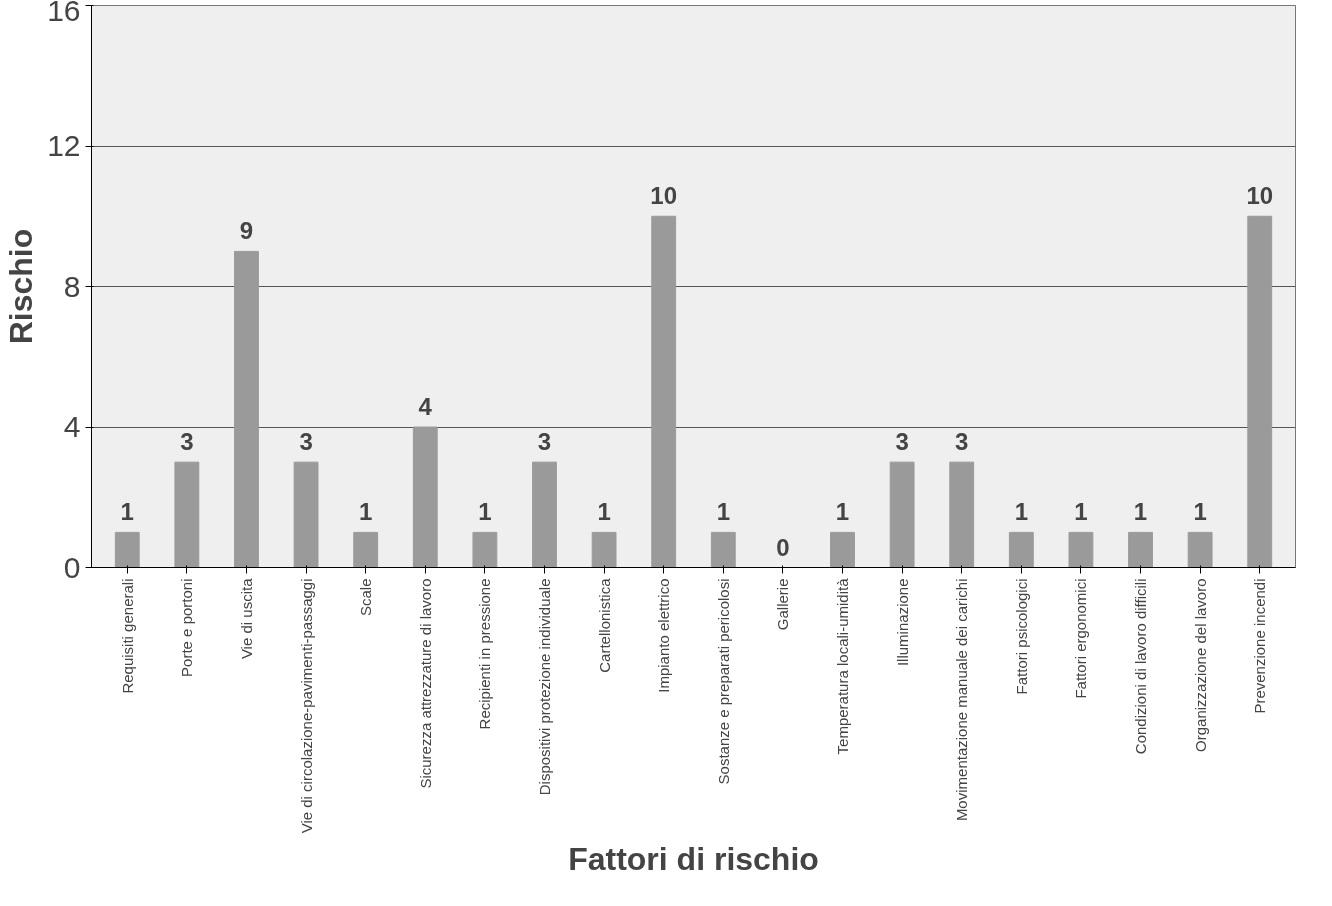  I want to click on x-tick-label: Temperatura locali-umidità, so click(843, 666).